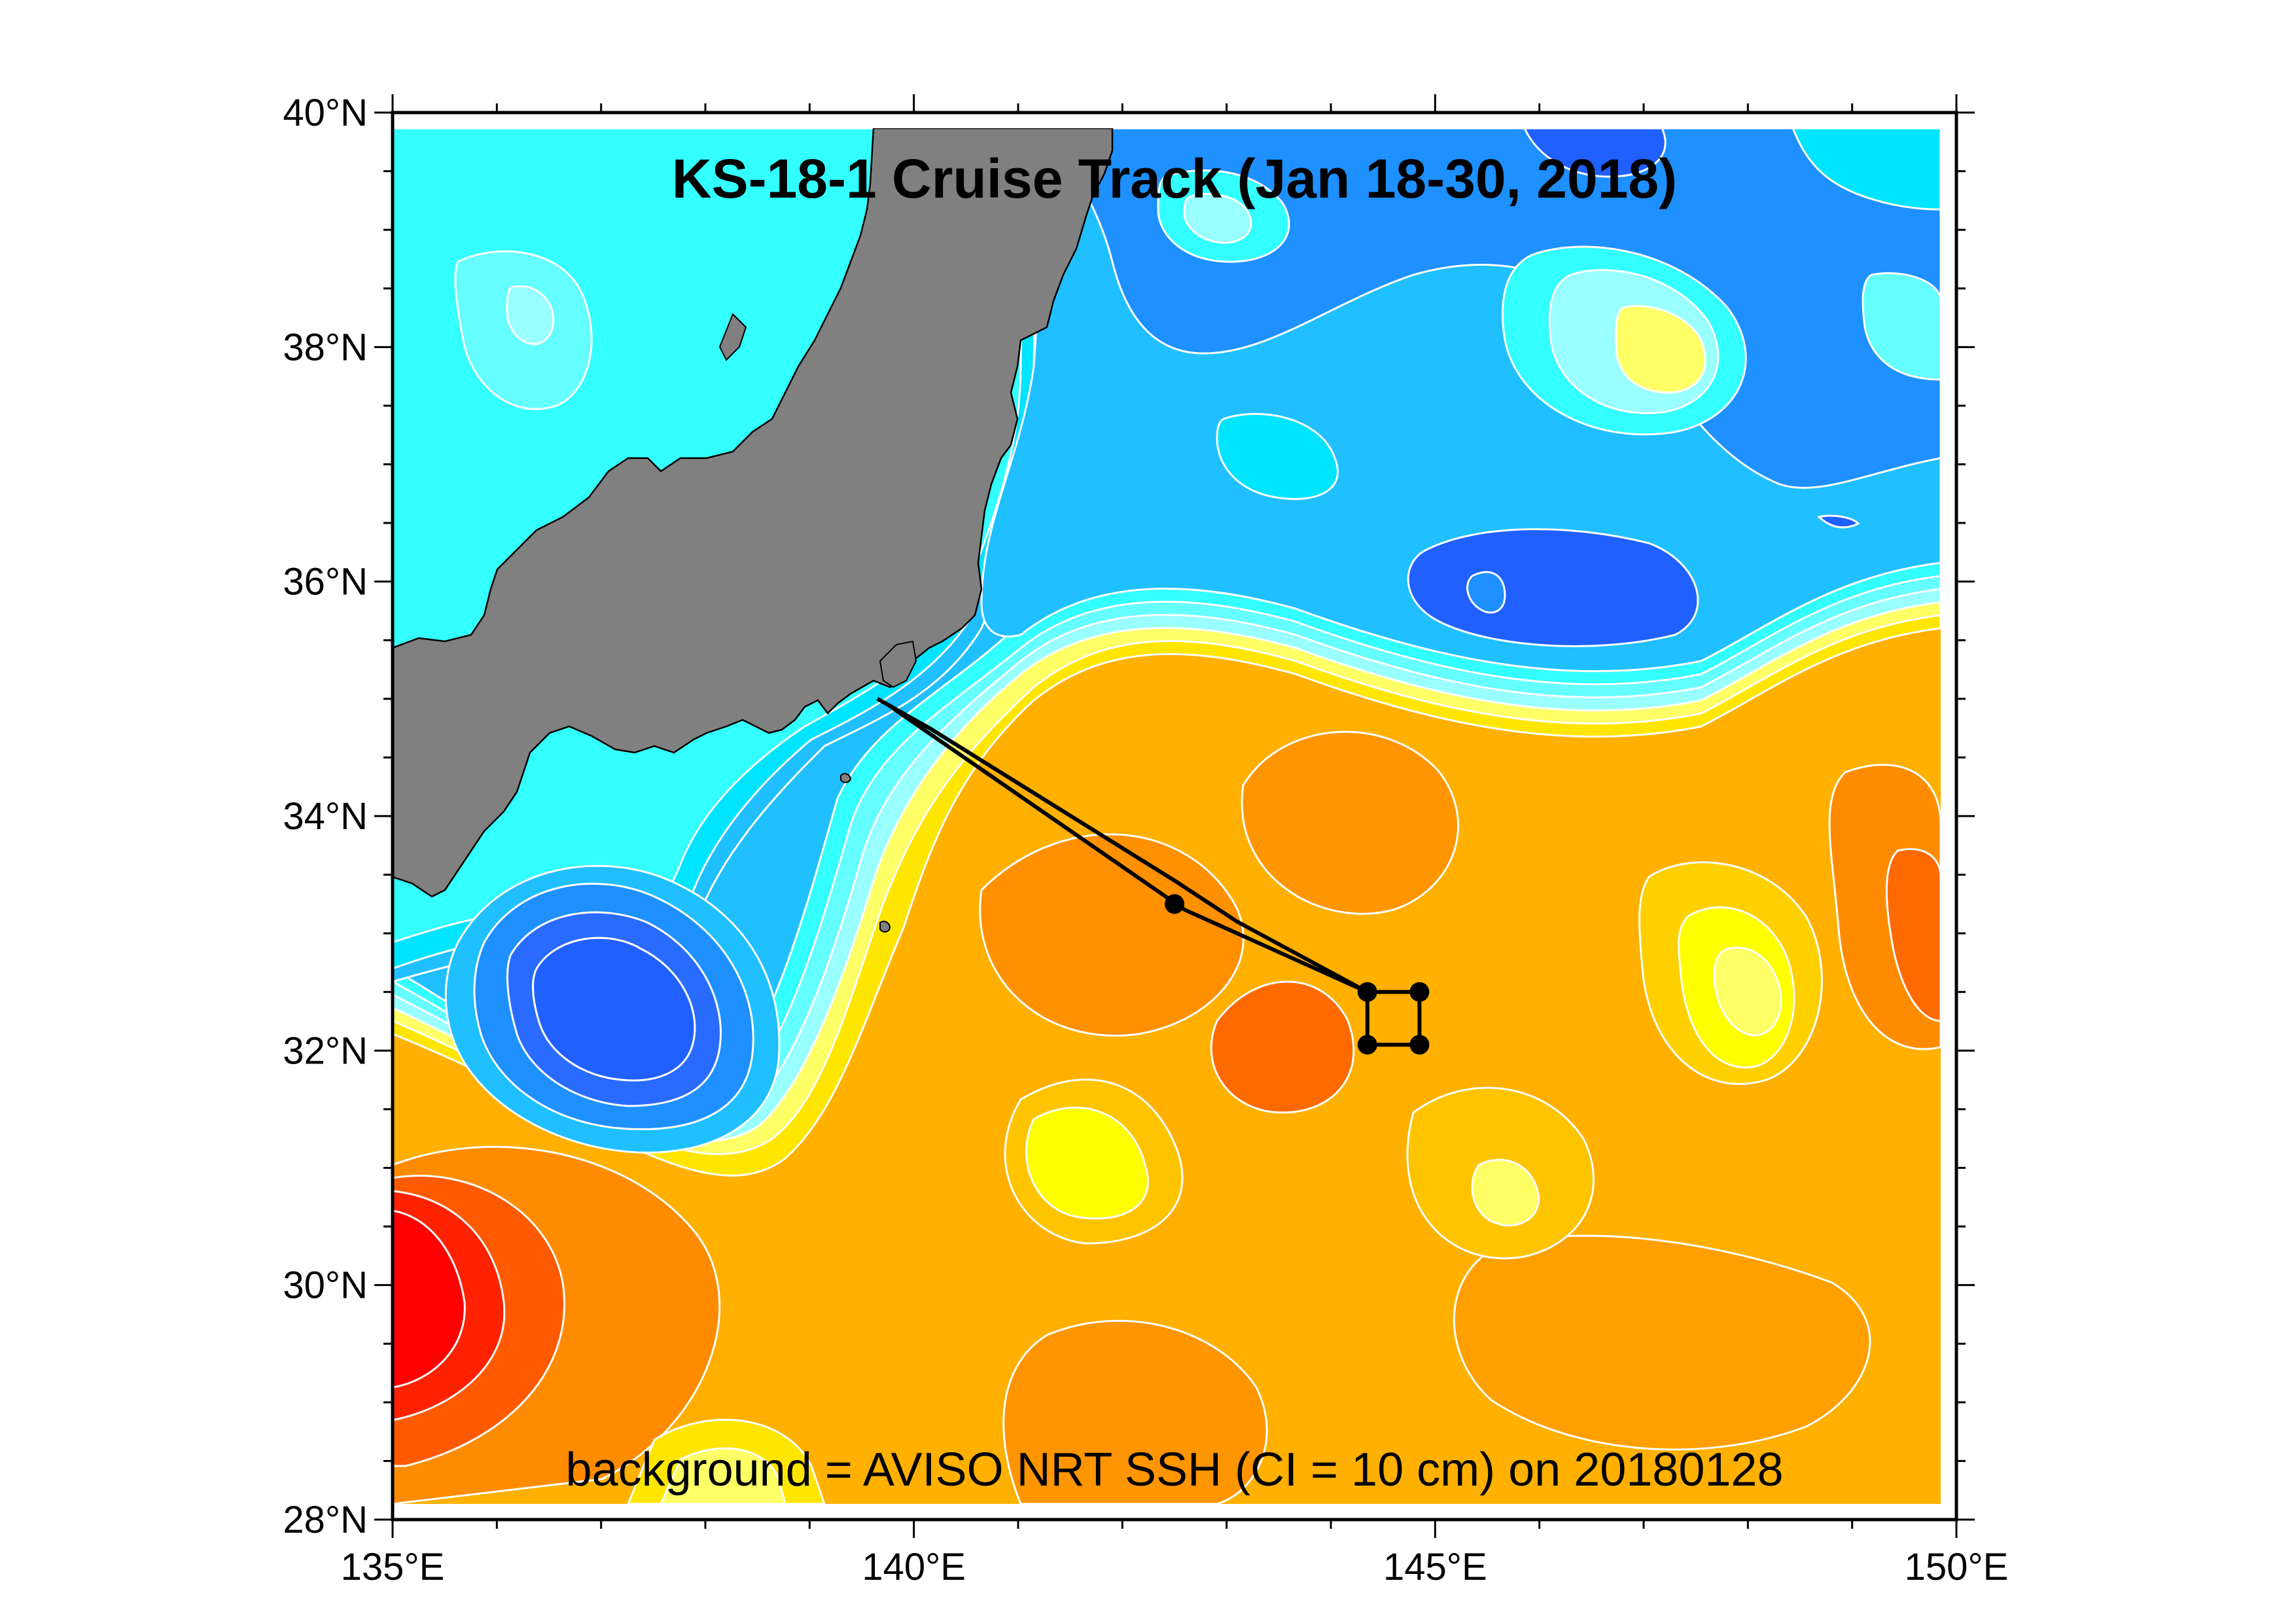 The height and width of the screenshot is (1623, 2296). I want to click on x-tick-label: 145°E, so click(1435, 1567).